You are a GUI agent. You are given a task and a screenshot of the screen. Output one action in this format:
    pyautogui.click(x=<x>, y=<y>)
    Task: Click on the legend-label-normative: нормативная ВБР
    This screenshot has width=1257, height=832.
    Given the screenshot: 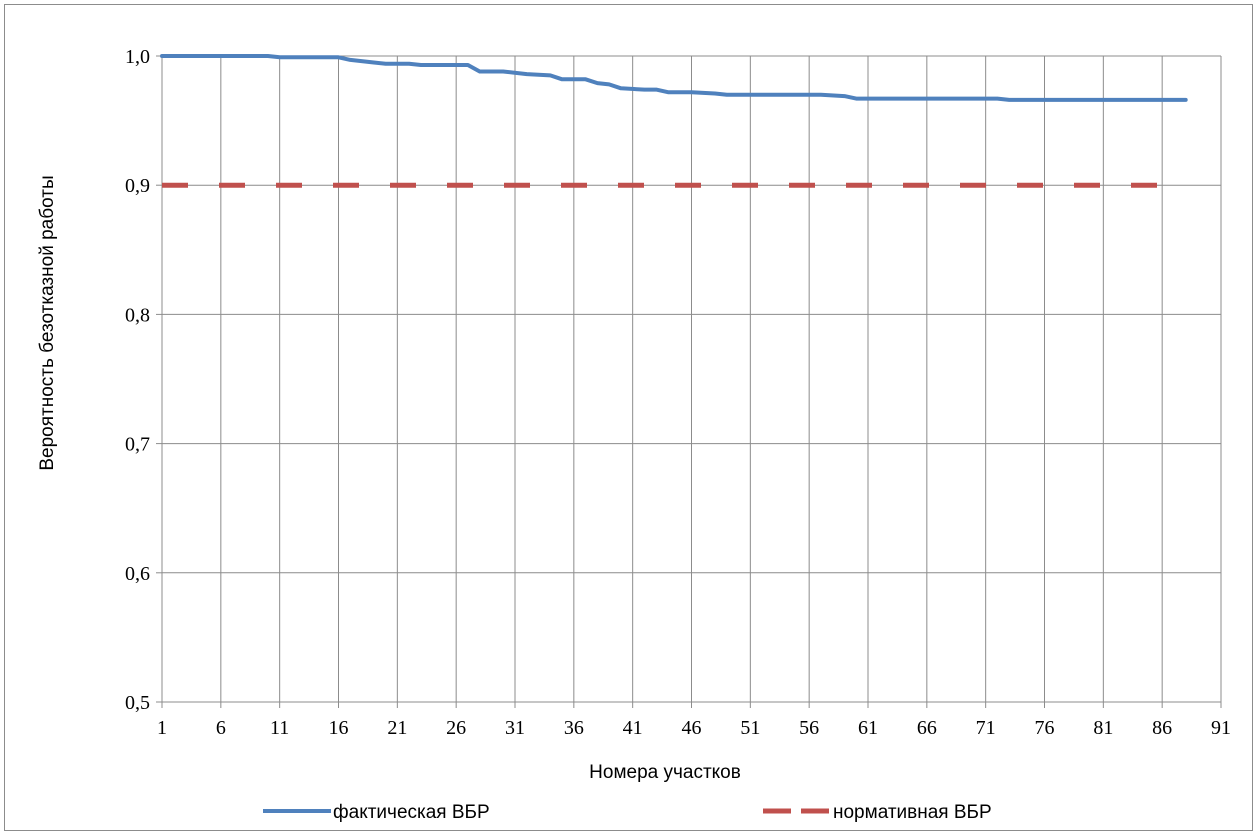 What is the action you would take?
    pyautogui.click(x=912, y=812)
    